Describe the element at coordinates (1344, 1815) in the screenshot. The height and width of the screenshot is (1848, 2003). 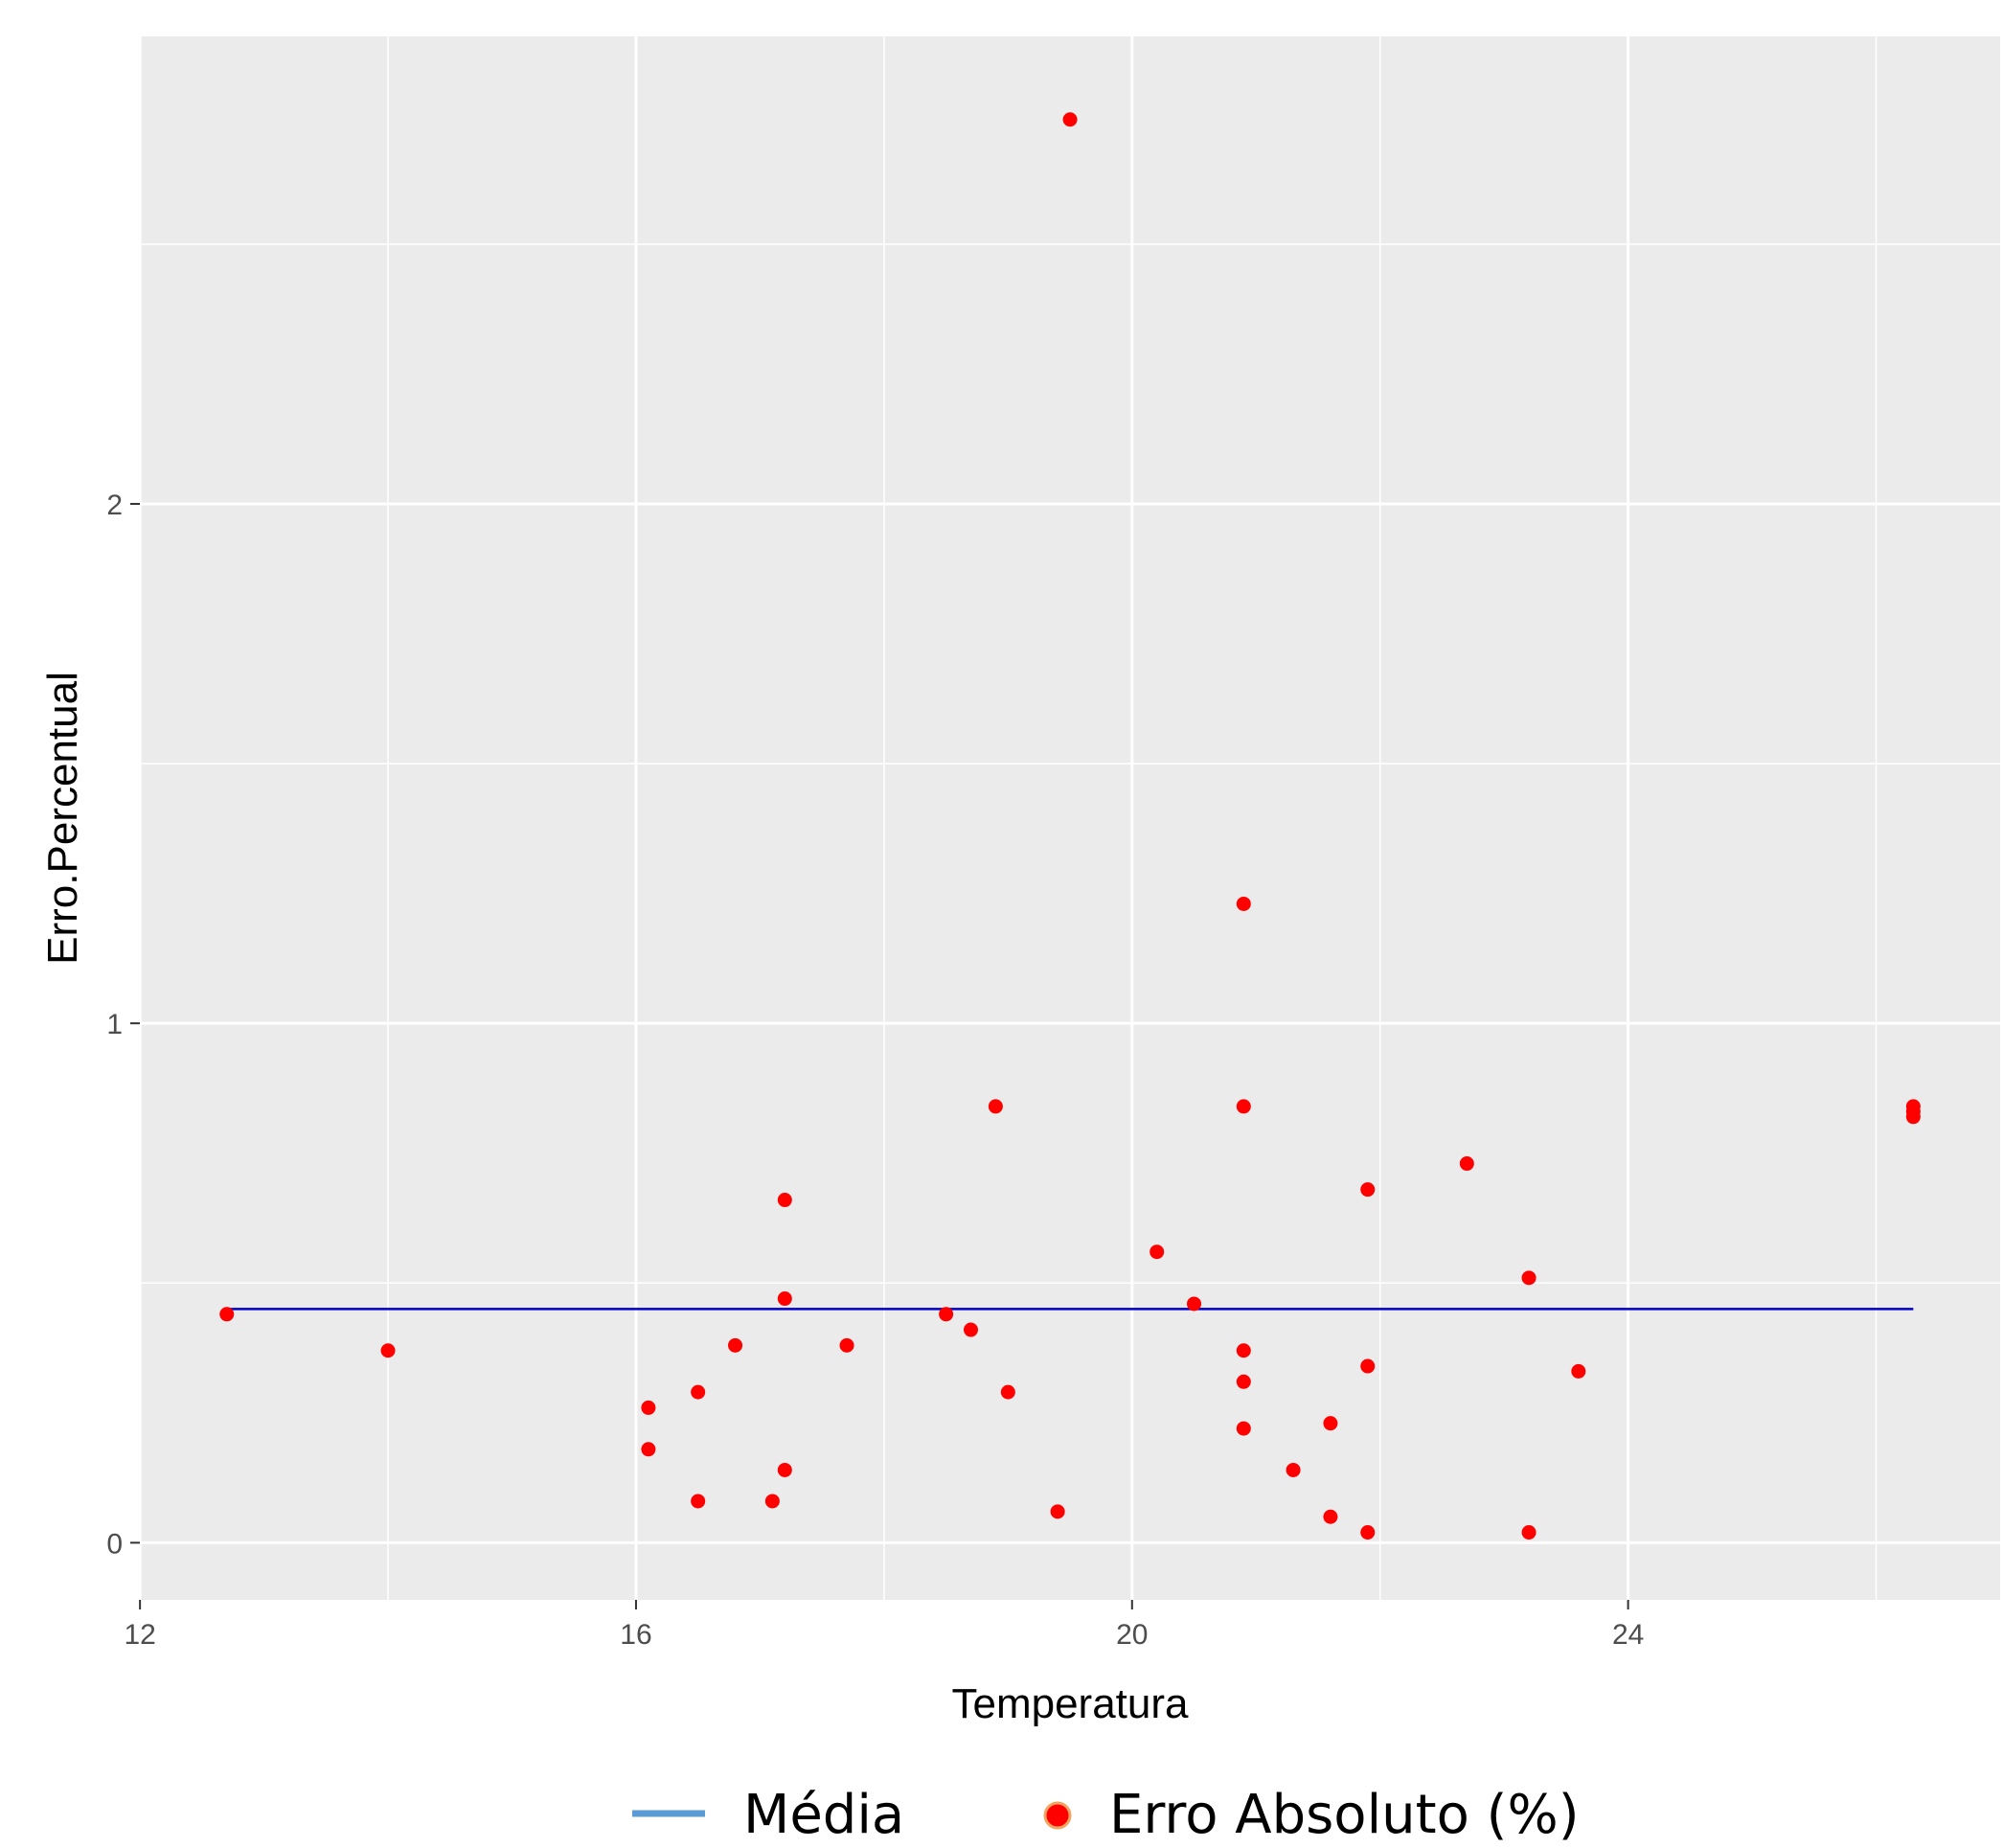
I see `legend-point-label: Erro Absoluto (%)` at that location.